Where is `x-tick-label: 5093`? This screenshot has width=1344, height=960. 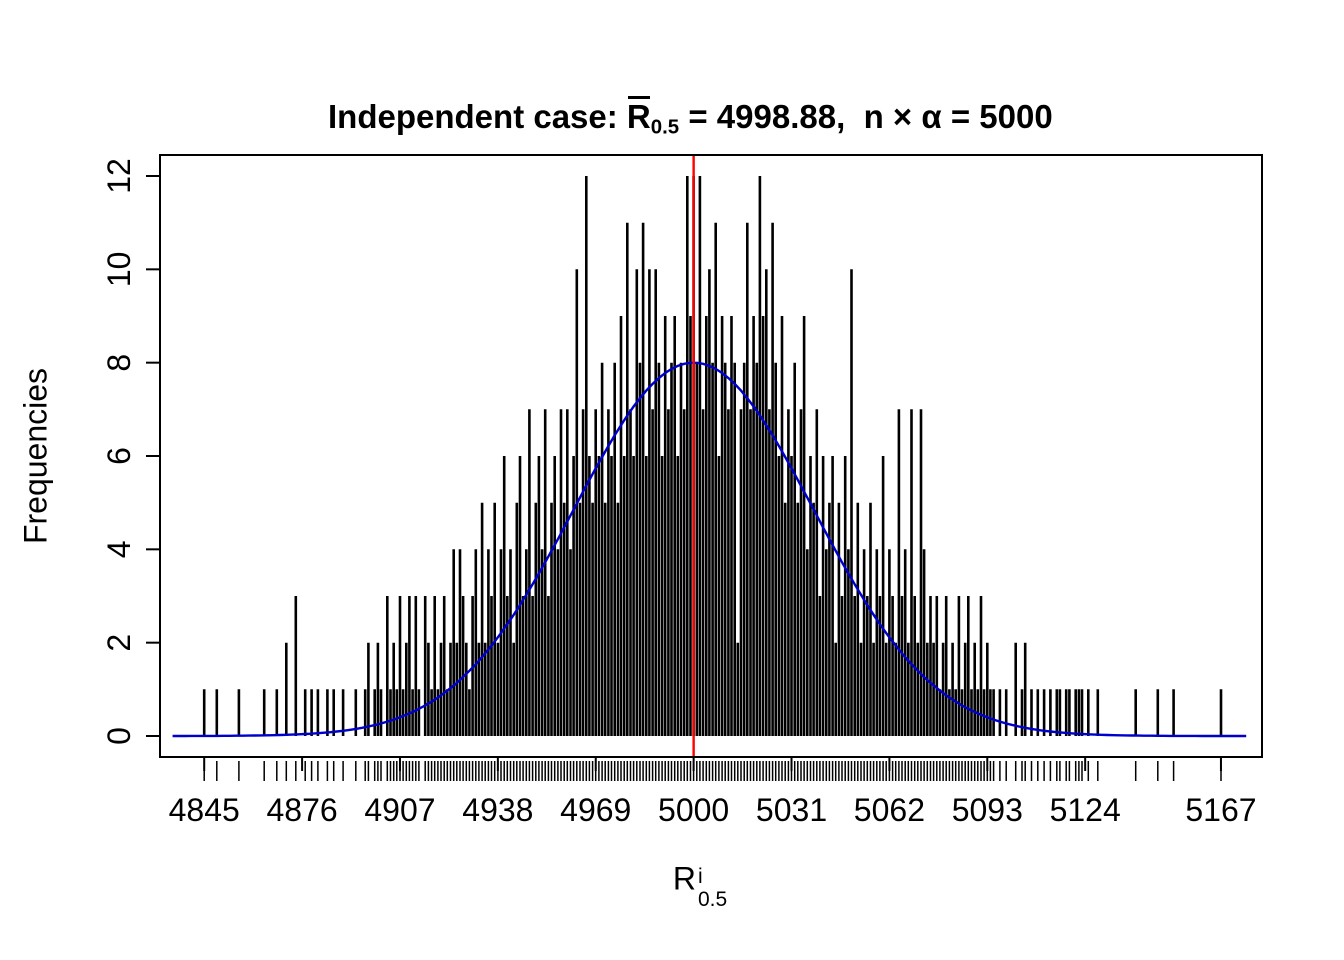
x-tick-label: 5093 is located at coordinates (987, 810).